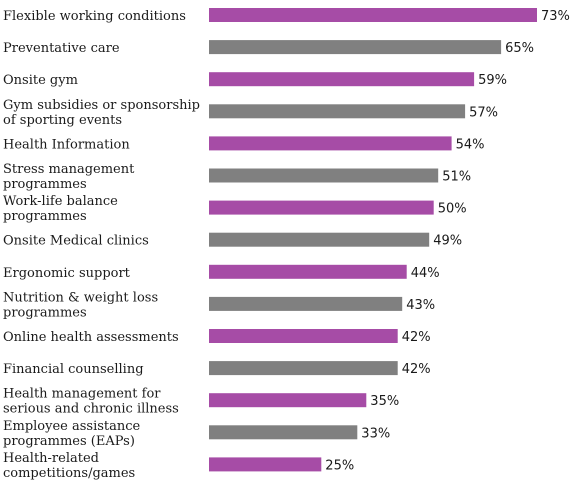 This screenshot has width=576, height=498. I want to click on category-label-12-line-0: Health management for, so click(82, 394).